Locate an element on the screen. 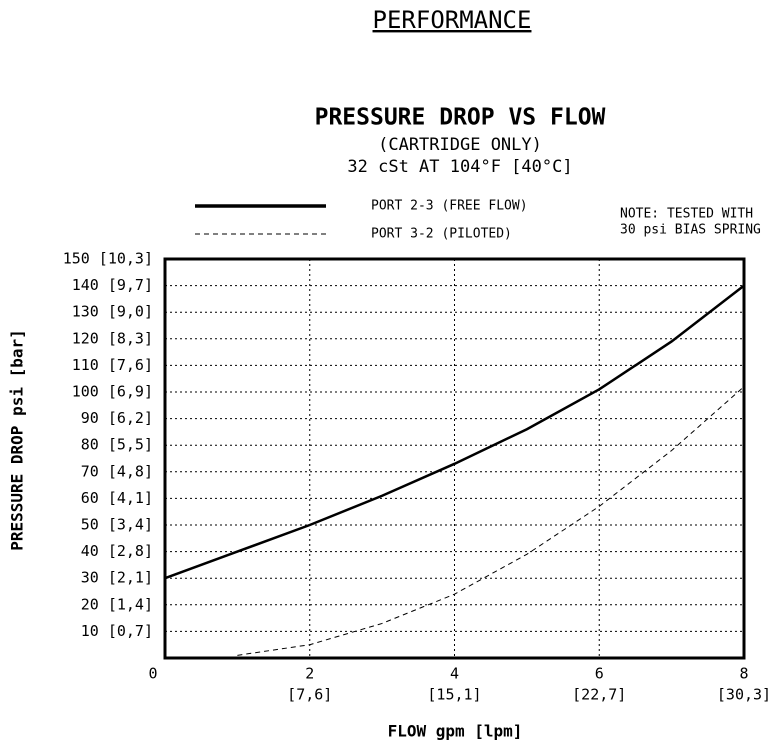 The width and height of the screenshot is (782, 745). y-tick-label: 140 [9,7] is located at coordinates (112, 285).